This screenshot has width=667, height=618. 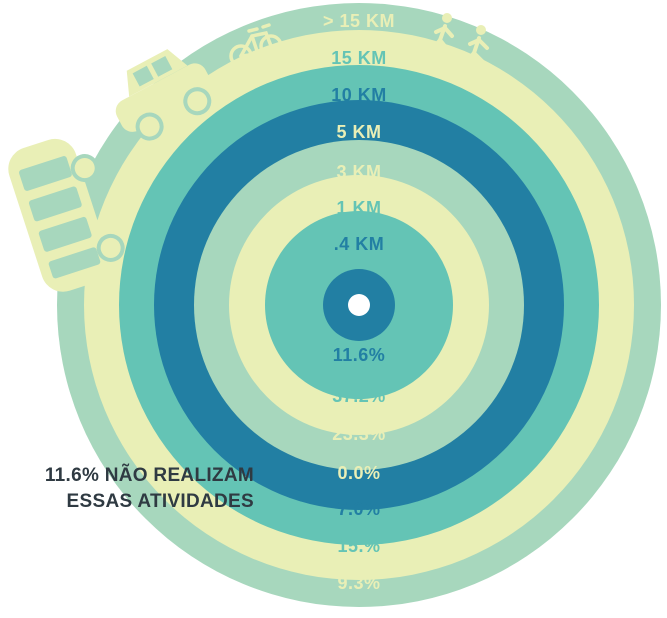 What do you see at coordinates (359, 355) in the screenshot?
I see `share-label: 11.6%` at bounding box center [359, 355].